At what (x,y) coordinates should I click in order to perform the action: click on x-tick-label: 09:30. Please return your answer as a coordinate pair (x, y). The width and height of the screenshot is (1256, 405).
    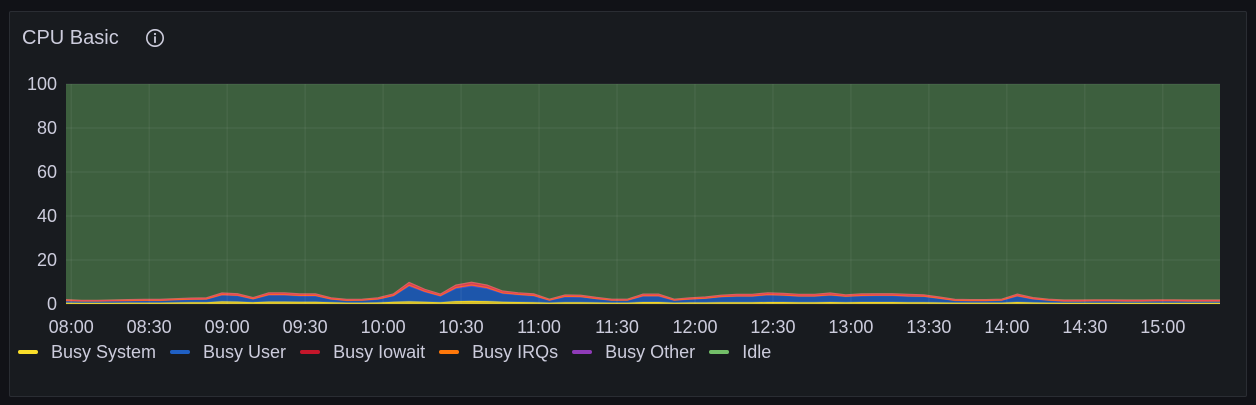
    Looking at the image, I should click on (305, 327).